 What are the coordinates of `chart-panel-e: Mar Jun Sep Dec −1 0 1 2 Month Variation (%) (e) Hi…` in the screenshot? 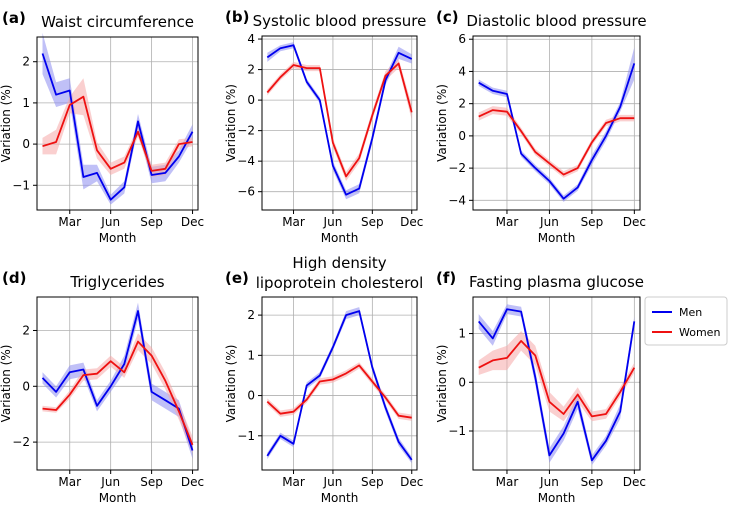 It's located at (323, 379).